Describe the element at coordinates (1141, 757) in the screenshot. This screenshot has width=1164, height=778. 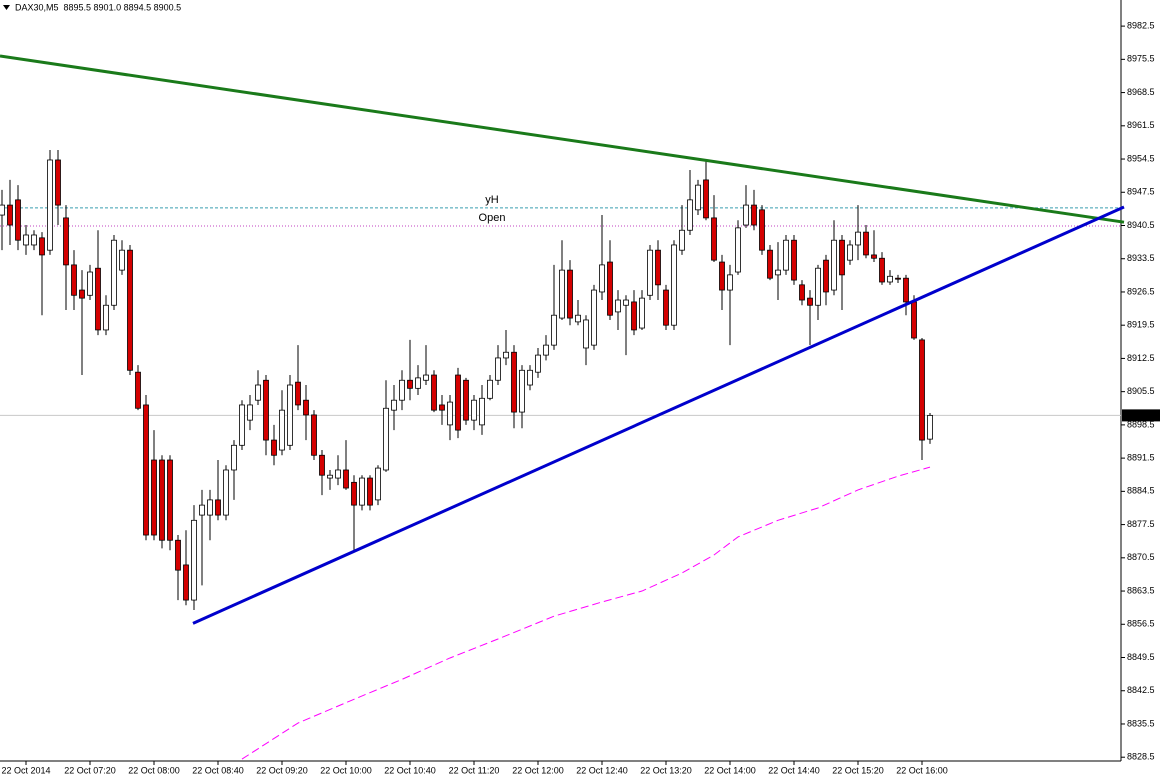
I see `y-tick-label: 8828.5` at that location.